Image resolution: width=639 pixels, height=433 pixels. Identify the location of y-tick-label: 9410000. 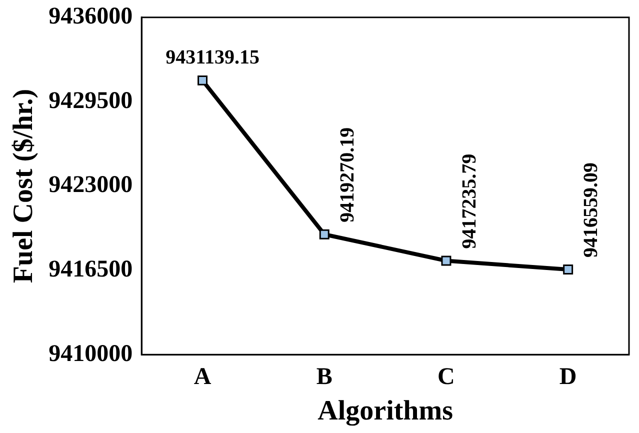
(90, 353).